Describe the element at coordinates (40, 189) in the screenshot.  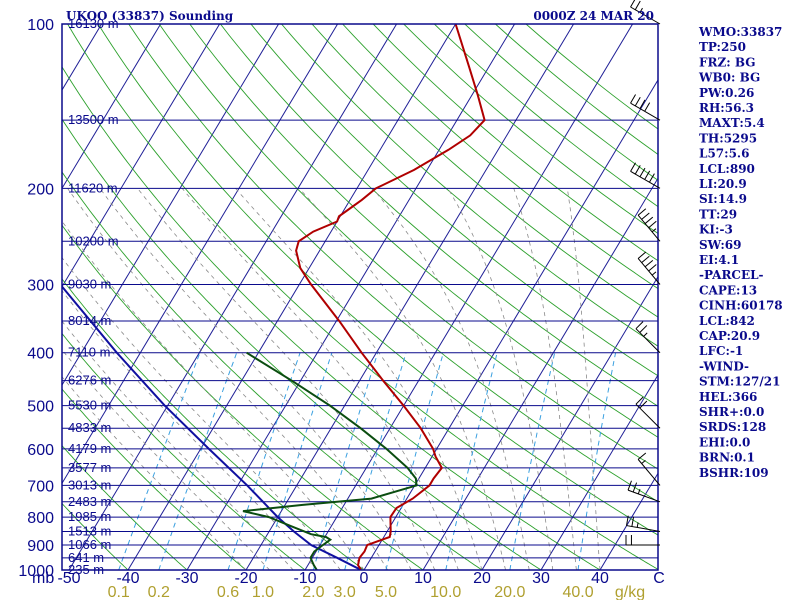
I see `pressure-tick-label: 200` at that location.